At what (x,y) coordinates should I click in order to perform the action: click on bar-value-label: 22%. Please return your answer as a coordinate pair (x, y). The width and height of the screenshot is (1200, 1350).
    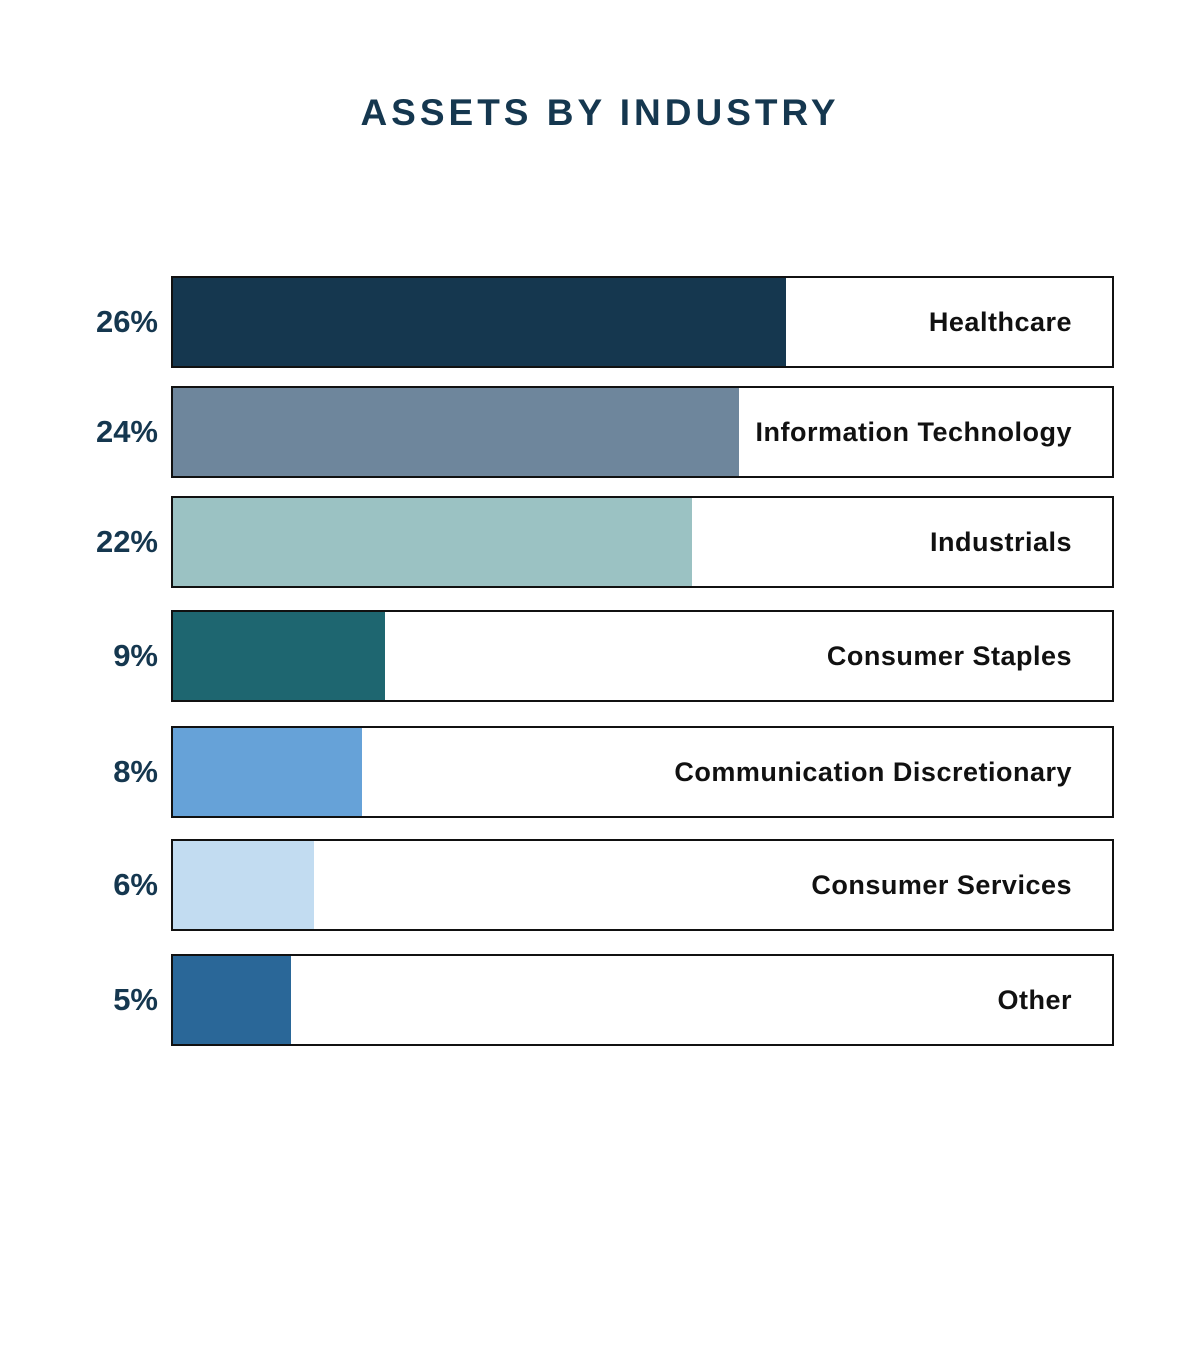
    Looking at the image, I should click on (126, 541).